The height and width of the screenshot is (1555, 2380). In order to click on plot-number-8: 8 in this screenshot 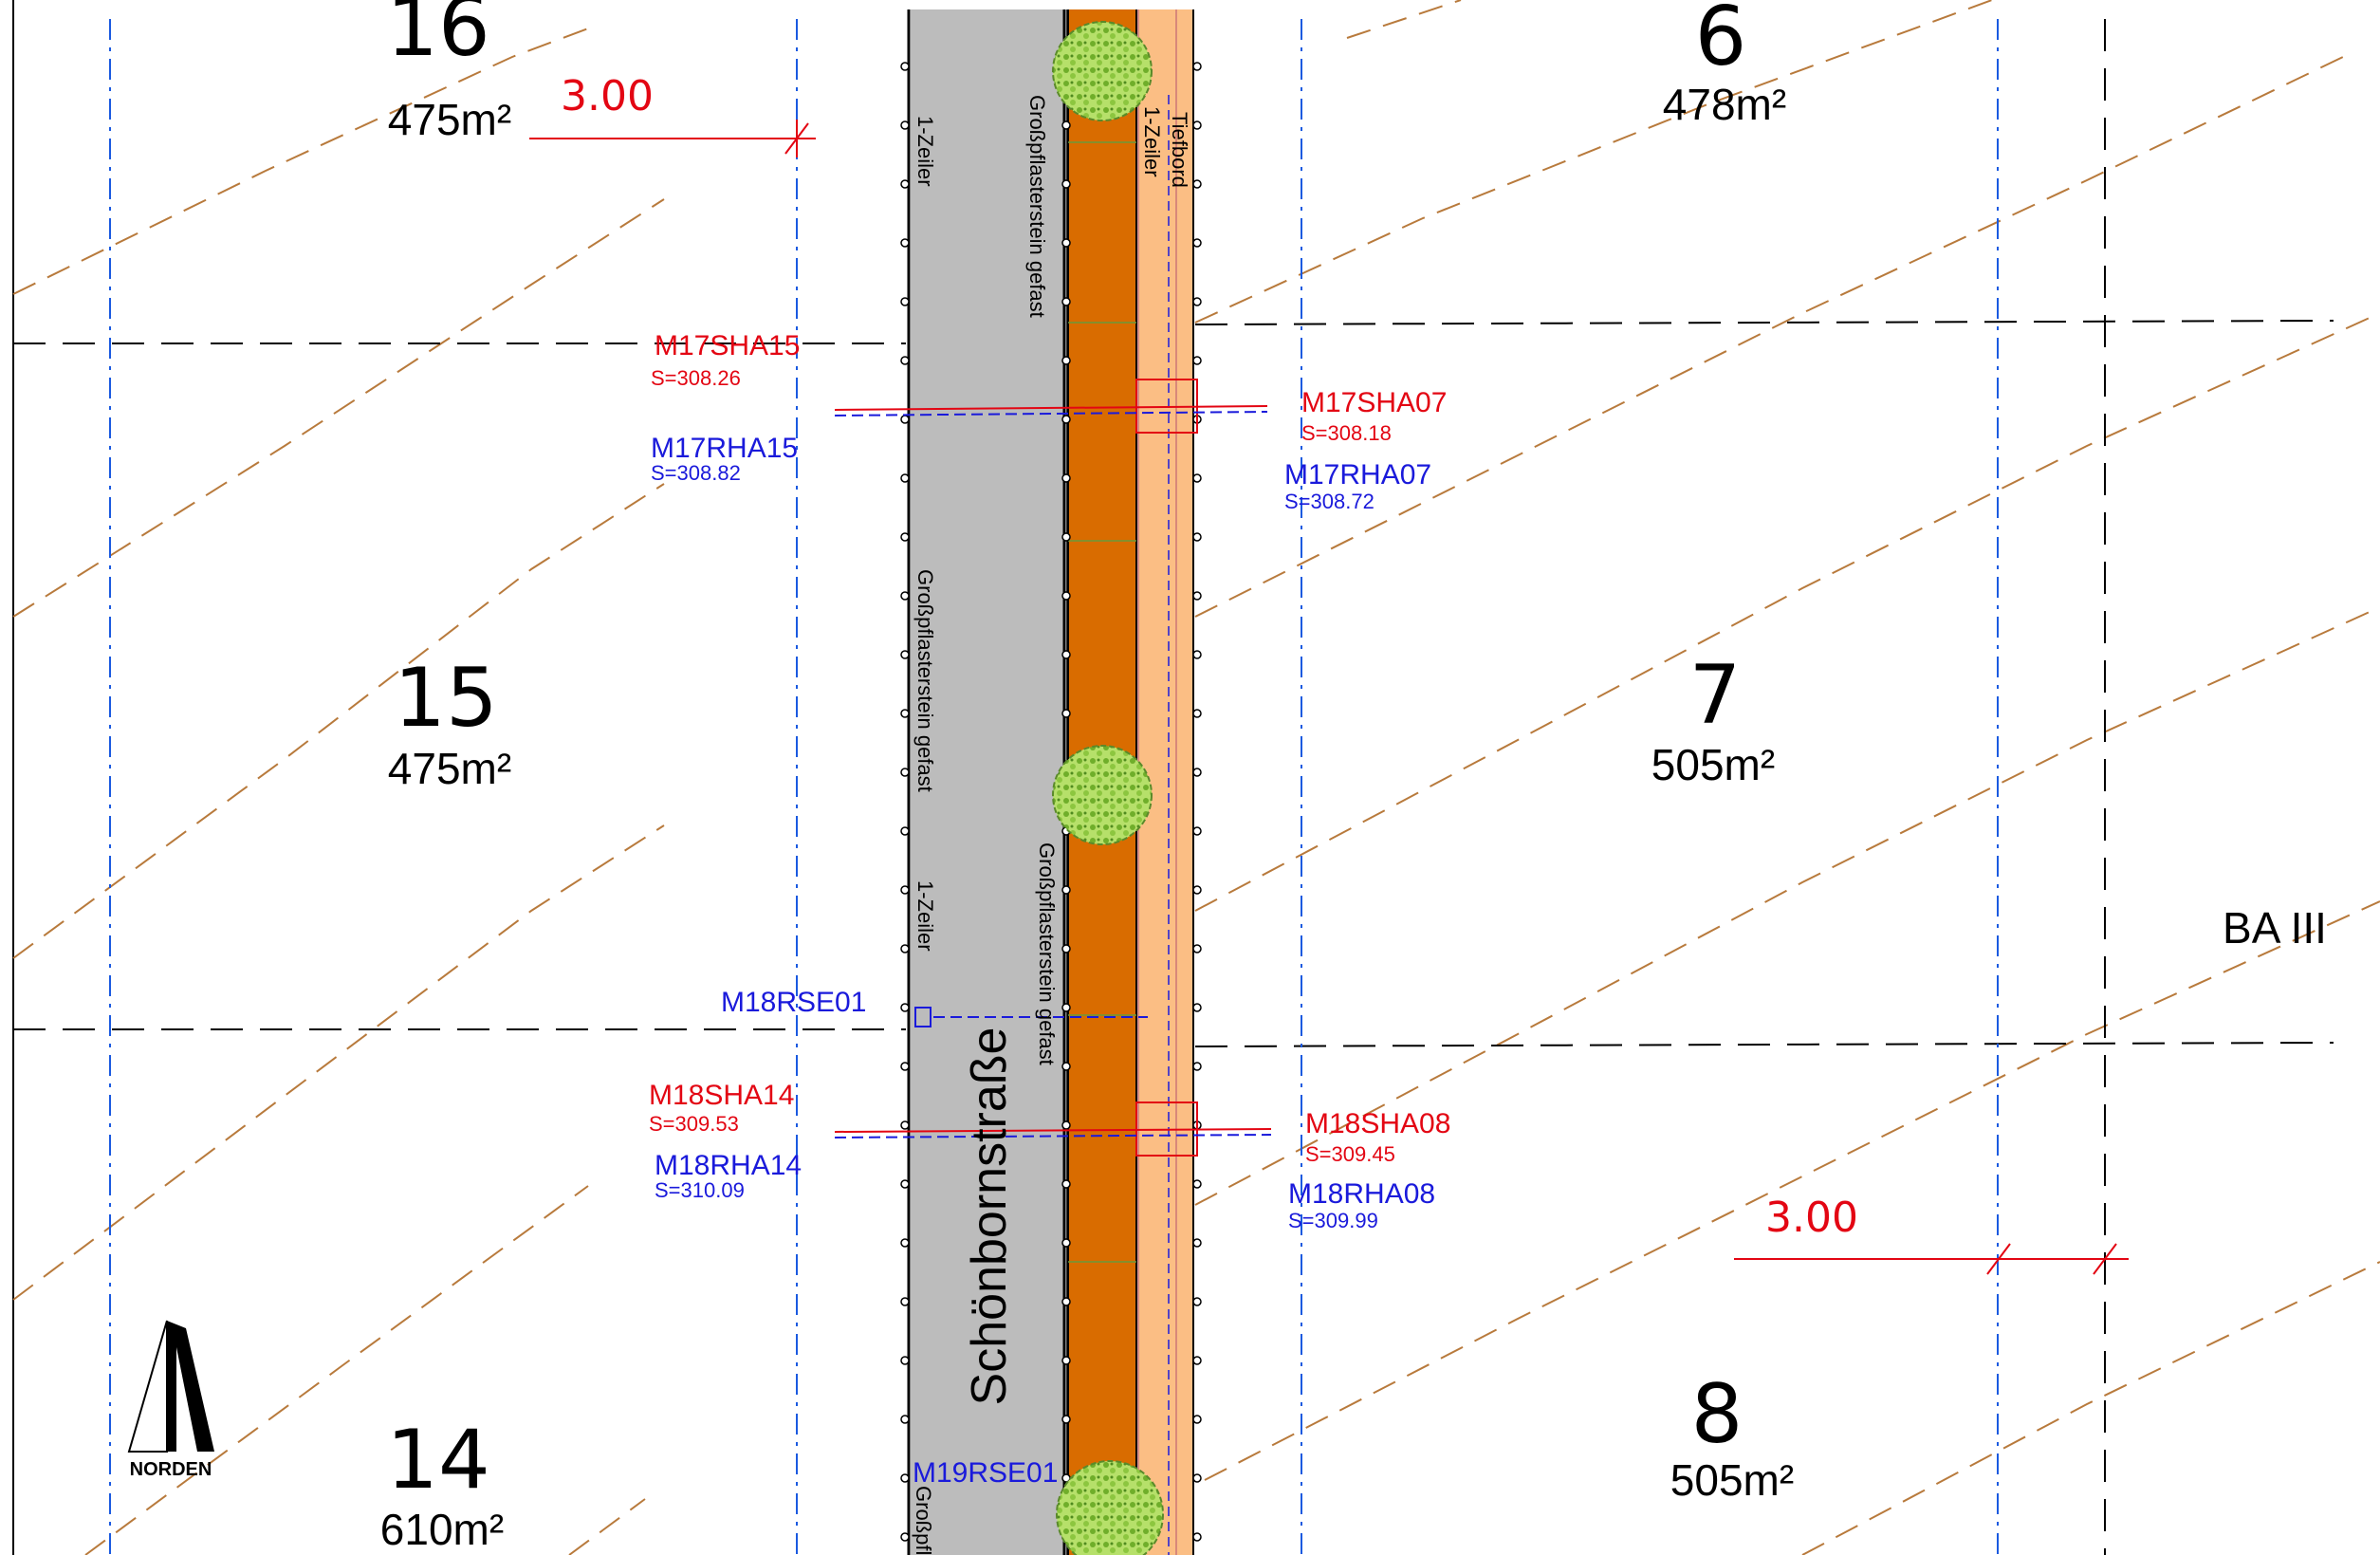, I will do `click(1717, 1414)`.